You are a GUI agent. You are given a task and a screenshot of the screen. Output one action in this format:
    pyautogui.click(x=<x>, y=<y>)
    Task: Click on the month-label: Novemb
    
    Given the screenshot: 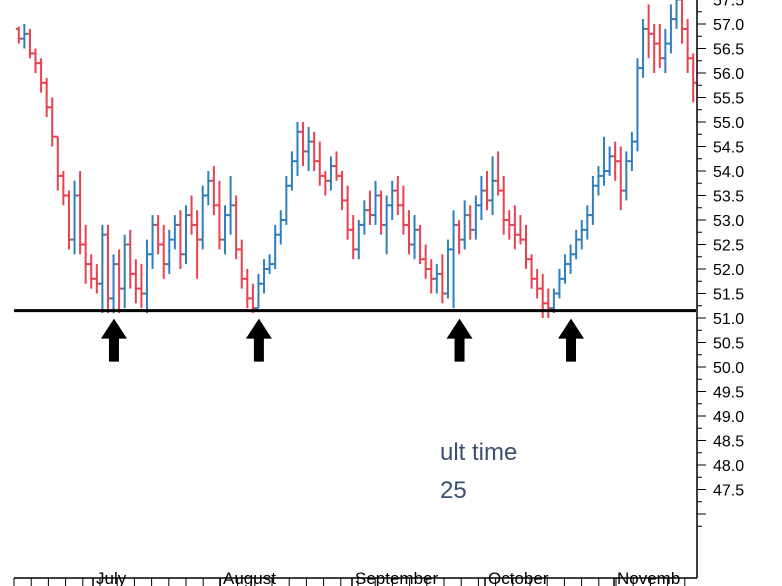 What is the action you would take?
    pyautogui.click(x=648, y=577)
    